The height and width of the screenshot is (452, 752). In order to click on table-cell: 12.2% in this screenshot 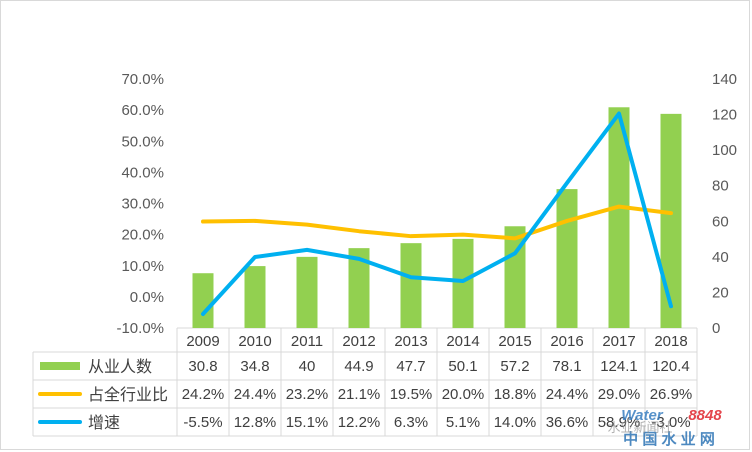, I will do `click(359, 422)`.